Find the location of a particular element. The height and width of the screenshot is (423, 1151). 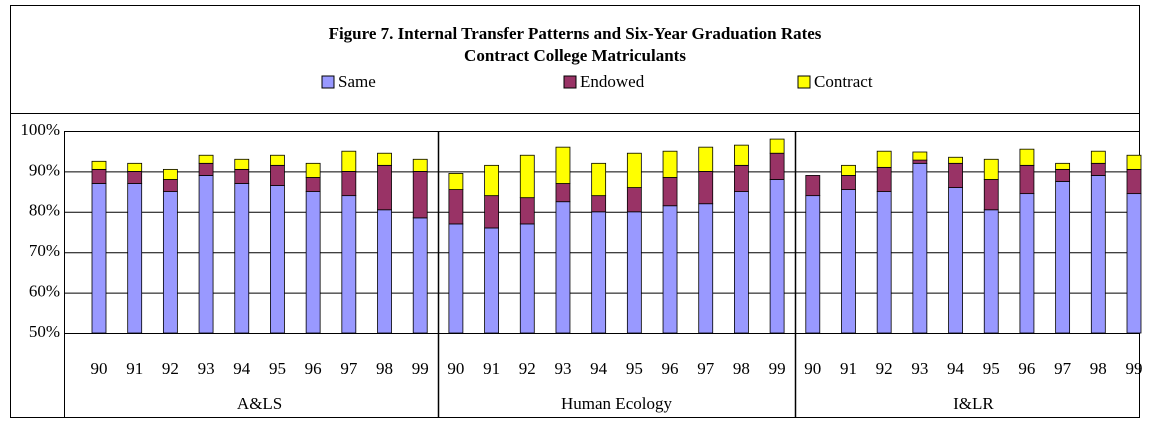

y-tick-label: 60% is located at coordinates (44, 291).